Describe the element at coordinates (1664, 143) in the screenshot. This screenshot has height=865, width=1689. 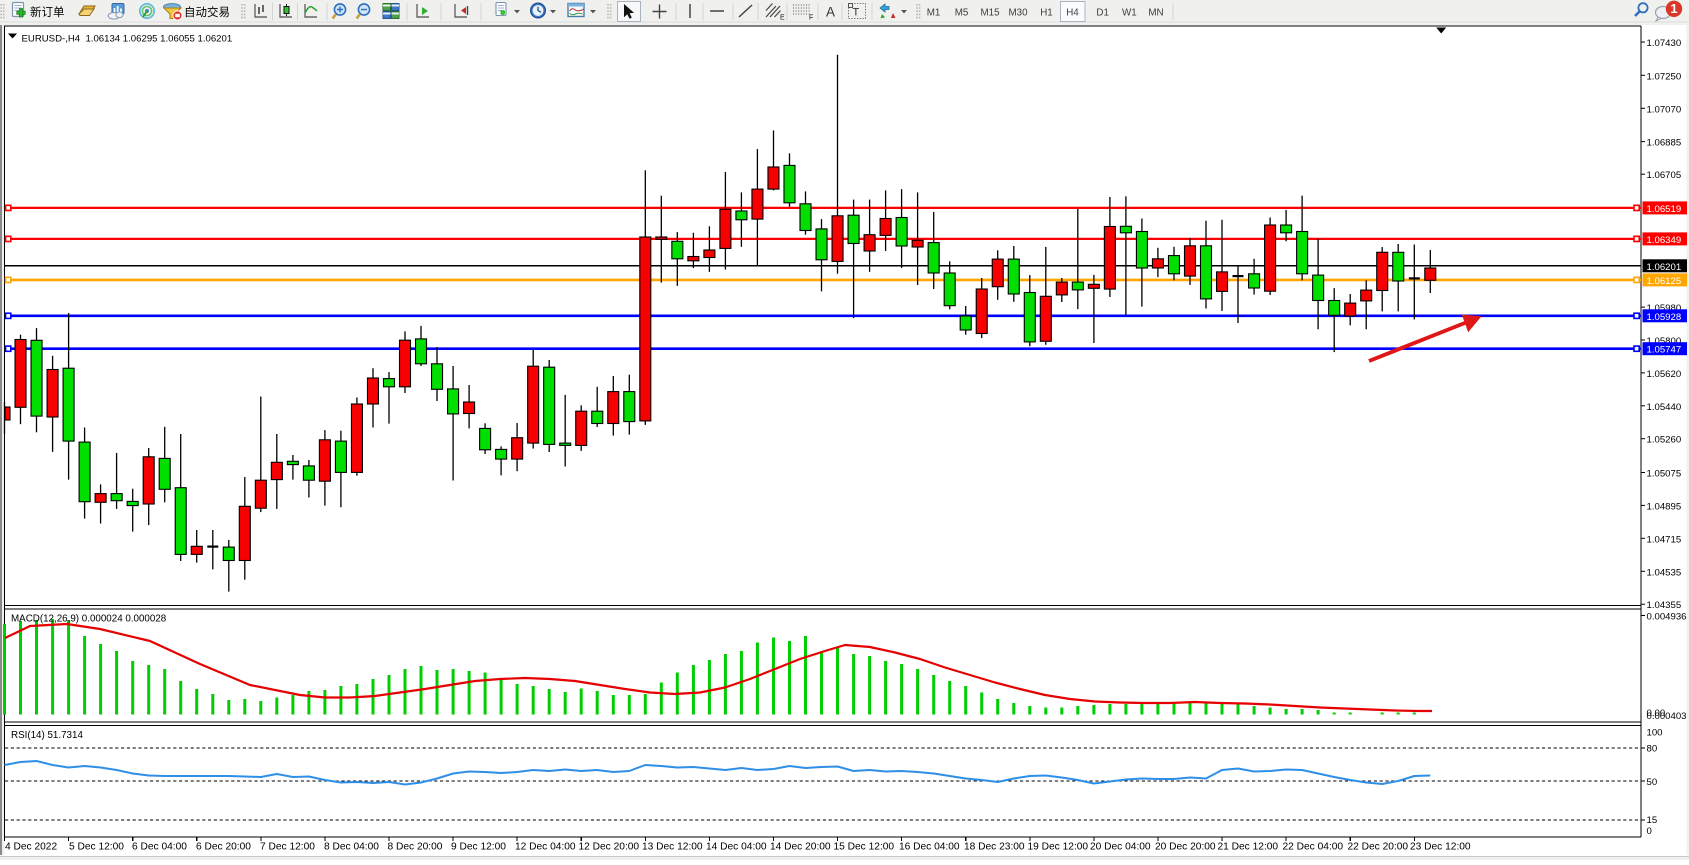
I see `svg-text: 1.06885` at that location.